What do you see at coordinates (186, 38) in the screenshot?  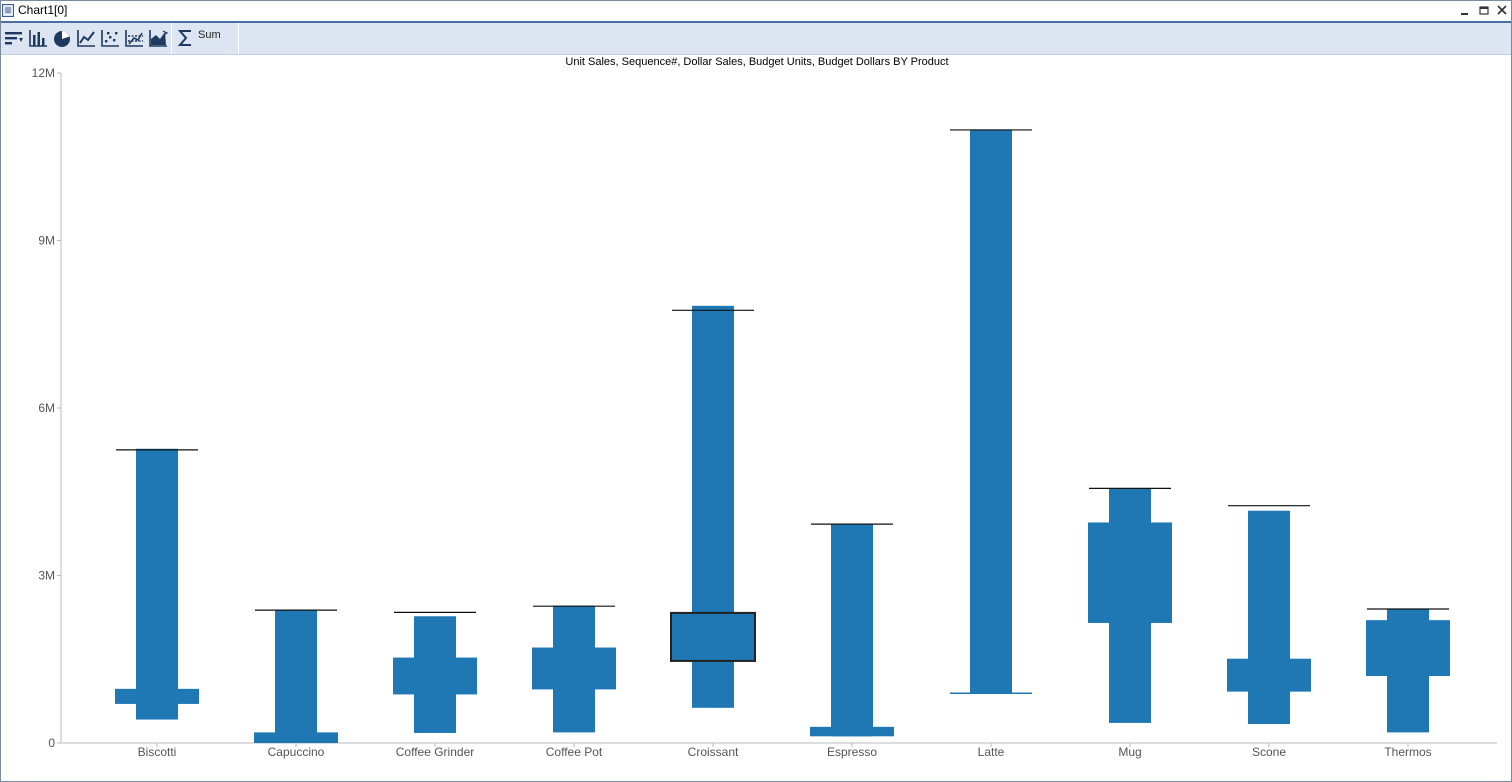 I see `sum-icon` at bounding box center [186, 38].